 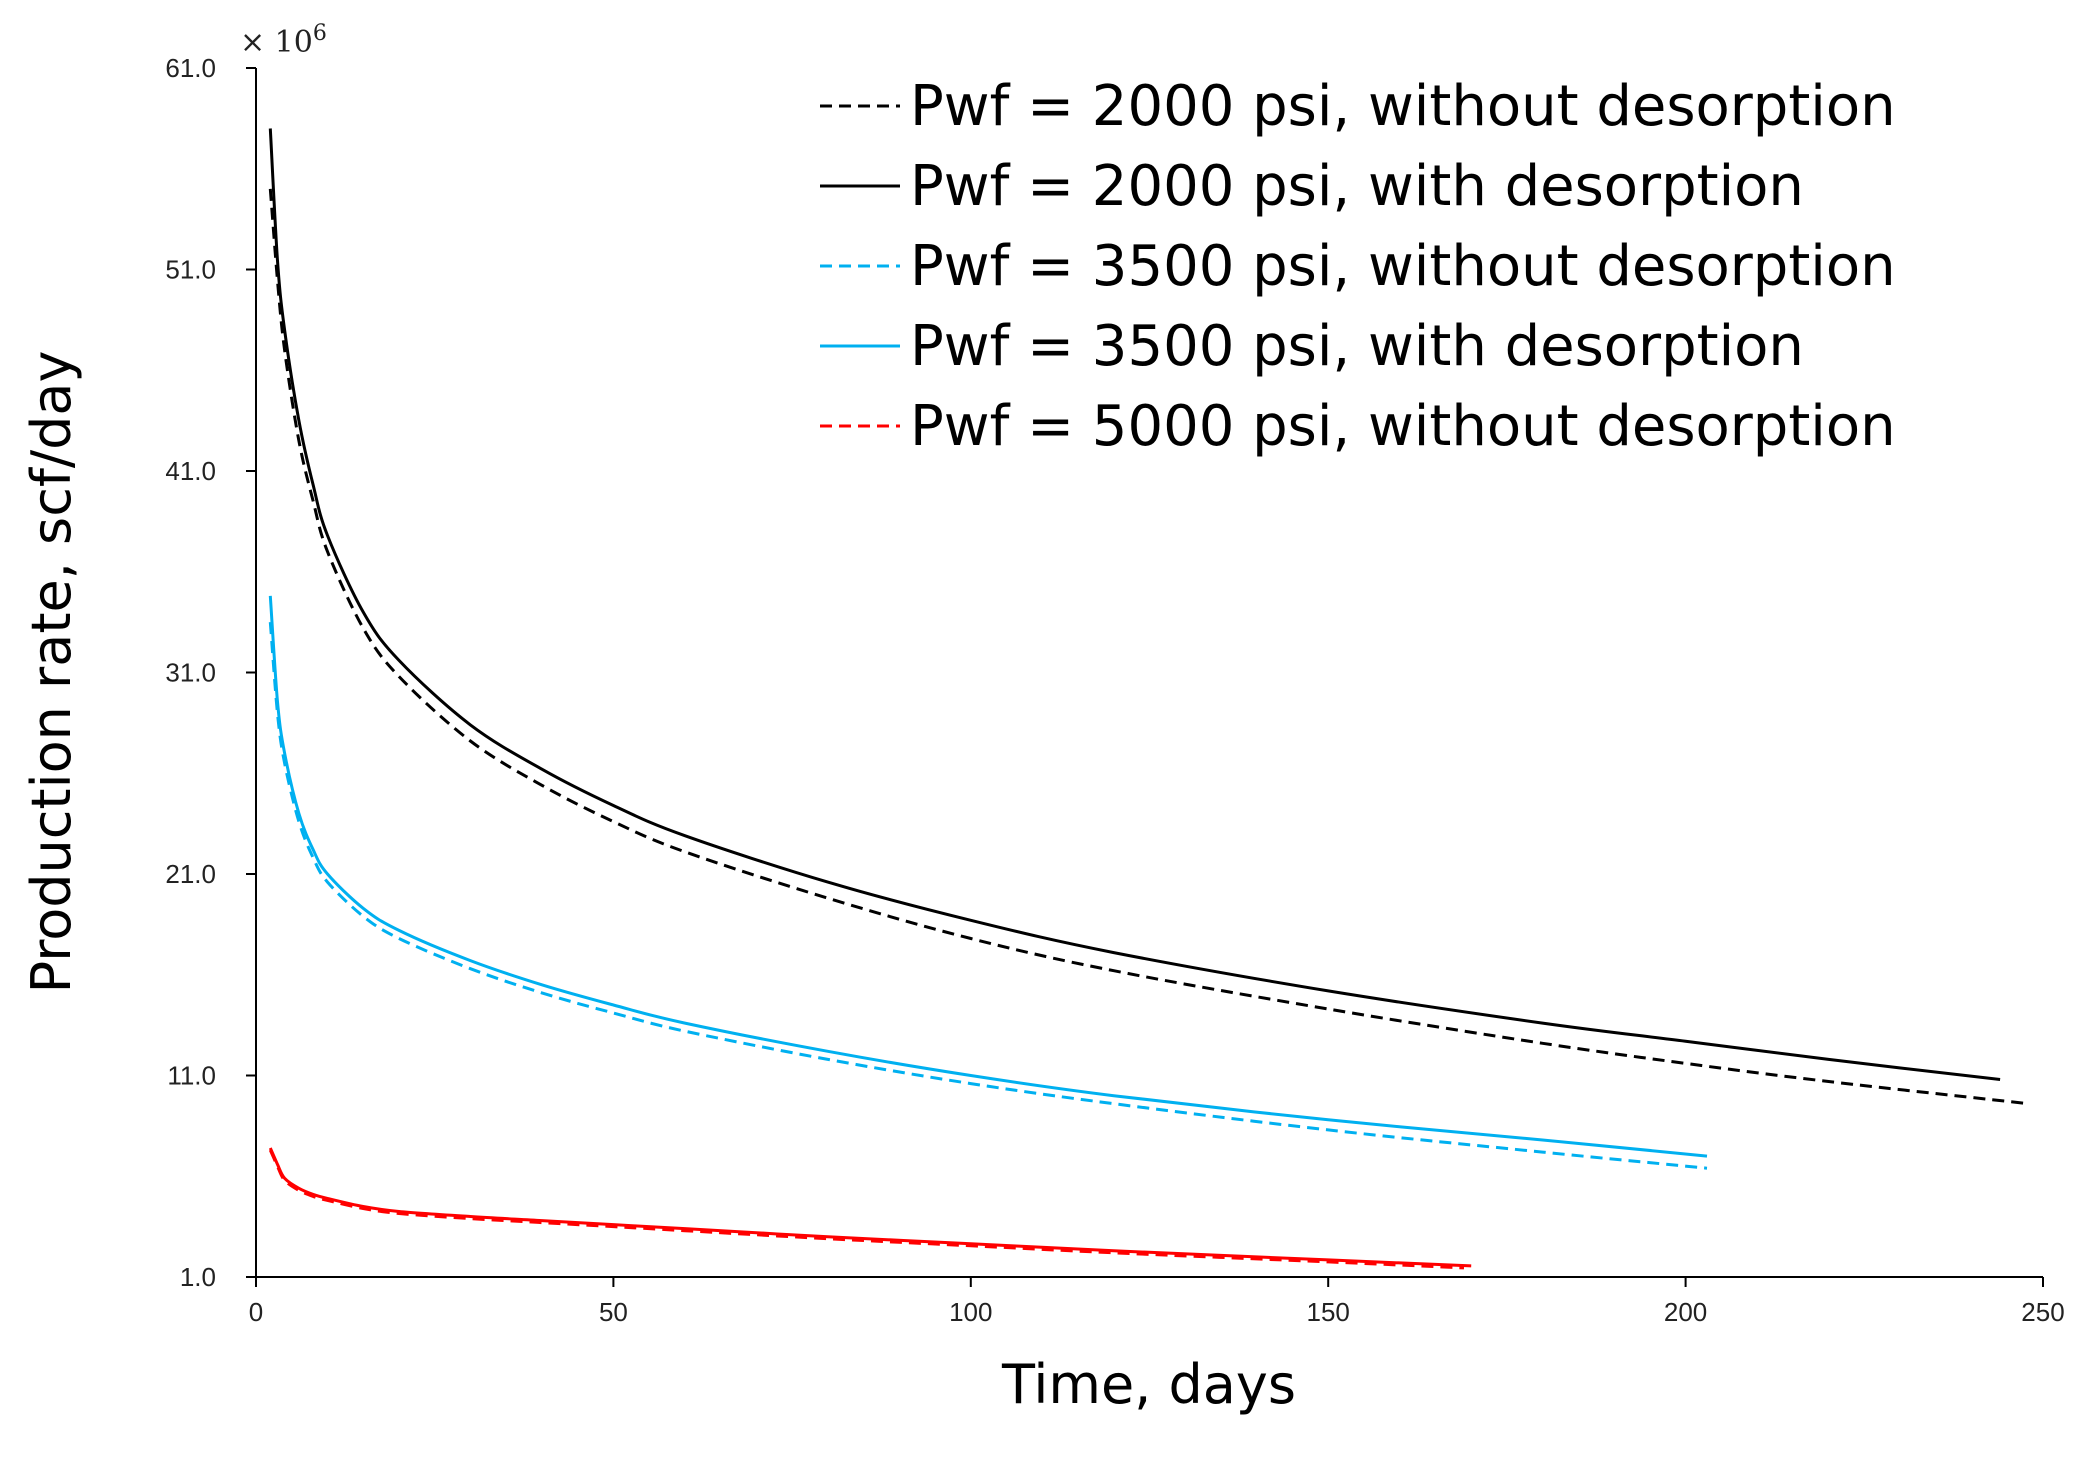 I want to click on y-tick-label: 41.0, so click(x=190, y=471).